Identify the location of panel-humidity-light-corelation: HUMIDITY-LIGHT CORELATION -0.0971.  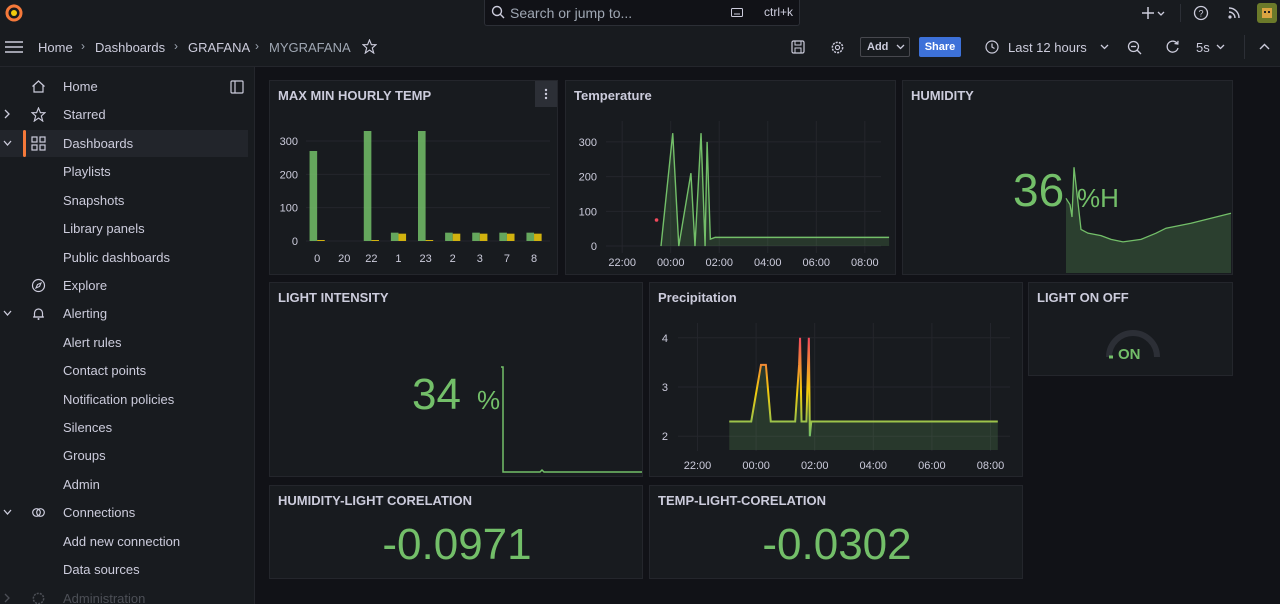
(456, 532).